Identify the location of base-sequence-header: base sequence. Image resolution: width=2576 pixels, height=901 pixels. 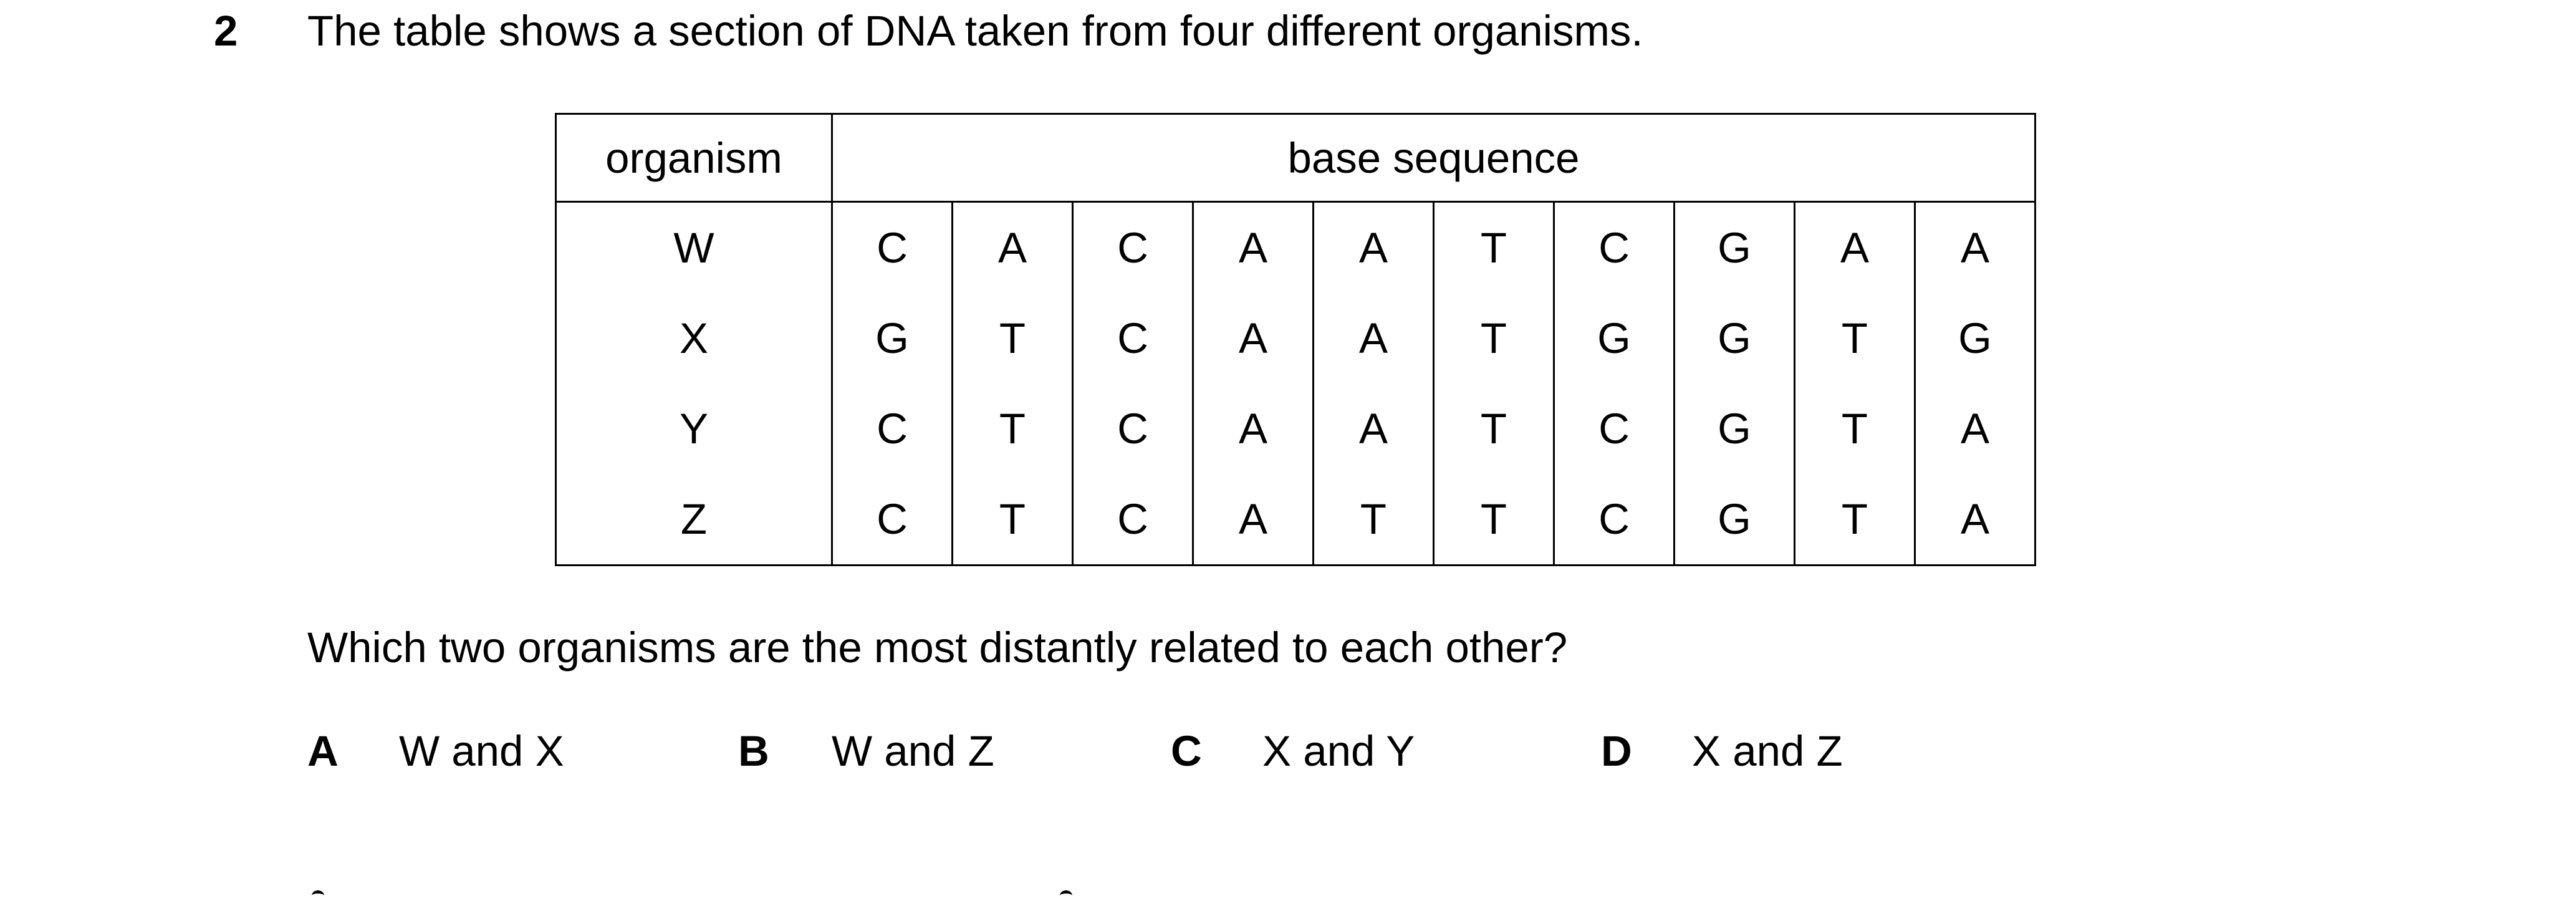
(1433, 158).